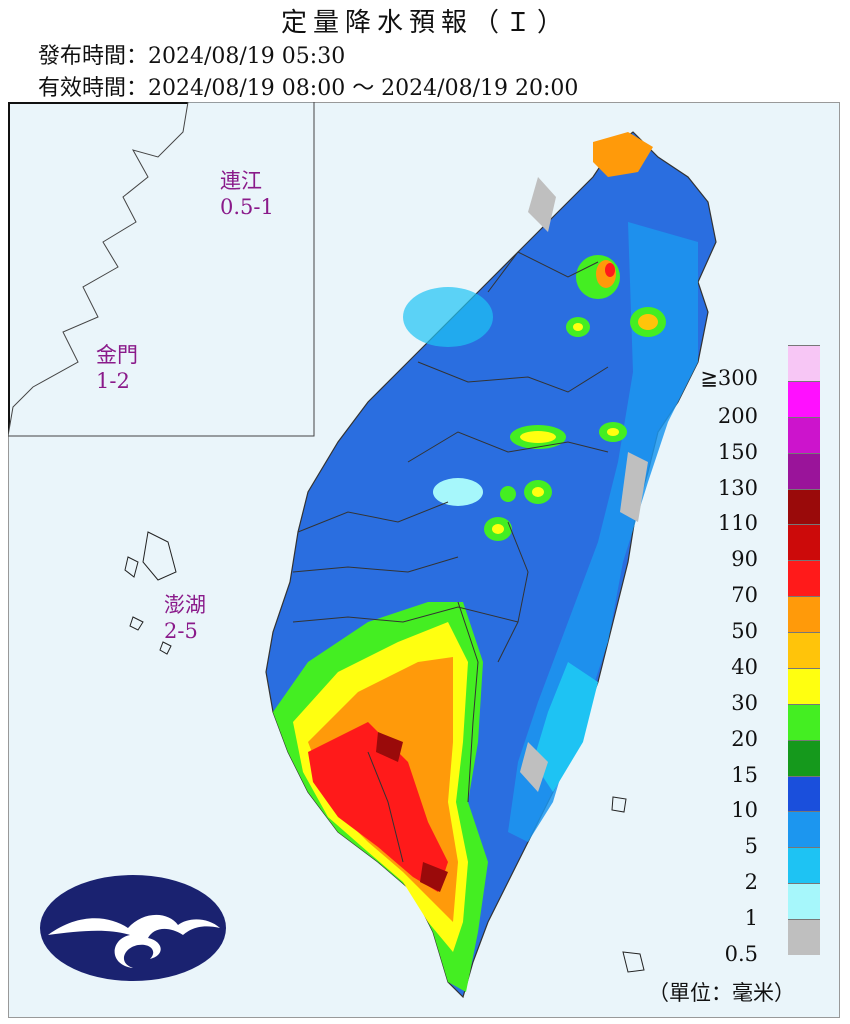  What do you see at coordinates (117, 368) in the screenshot?
I see `kinmen-label: 金門 1-2` at bounding box center [117, 368].